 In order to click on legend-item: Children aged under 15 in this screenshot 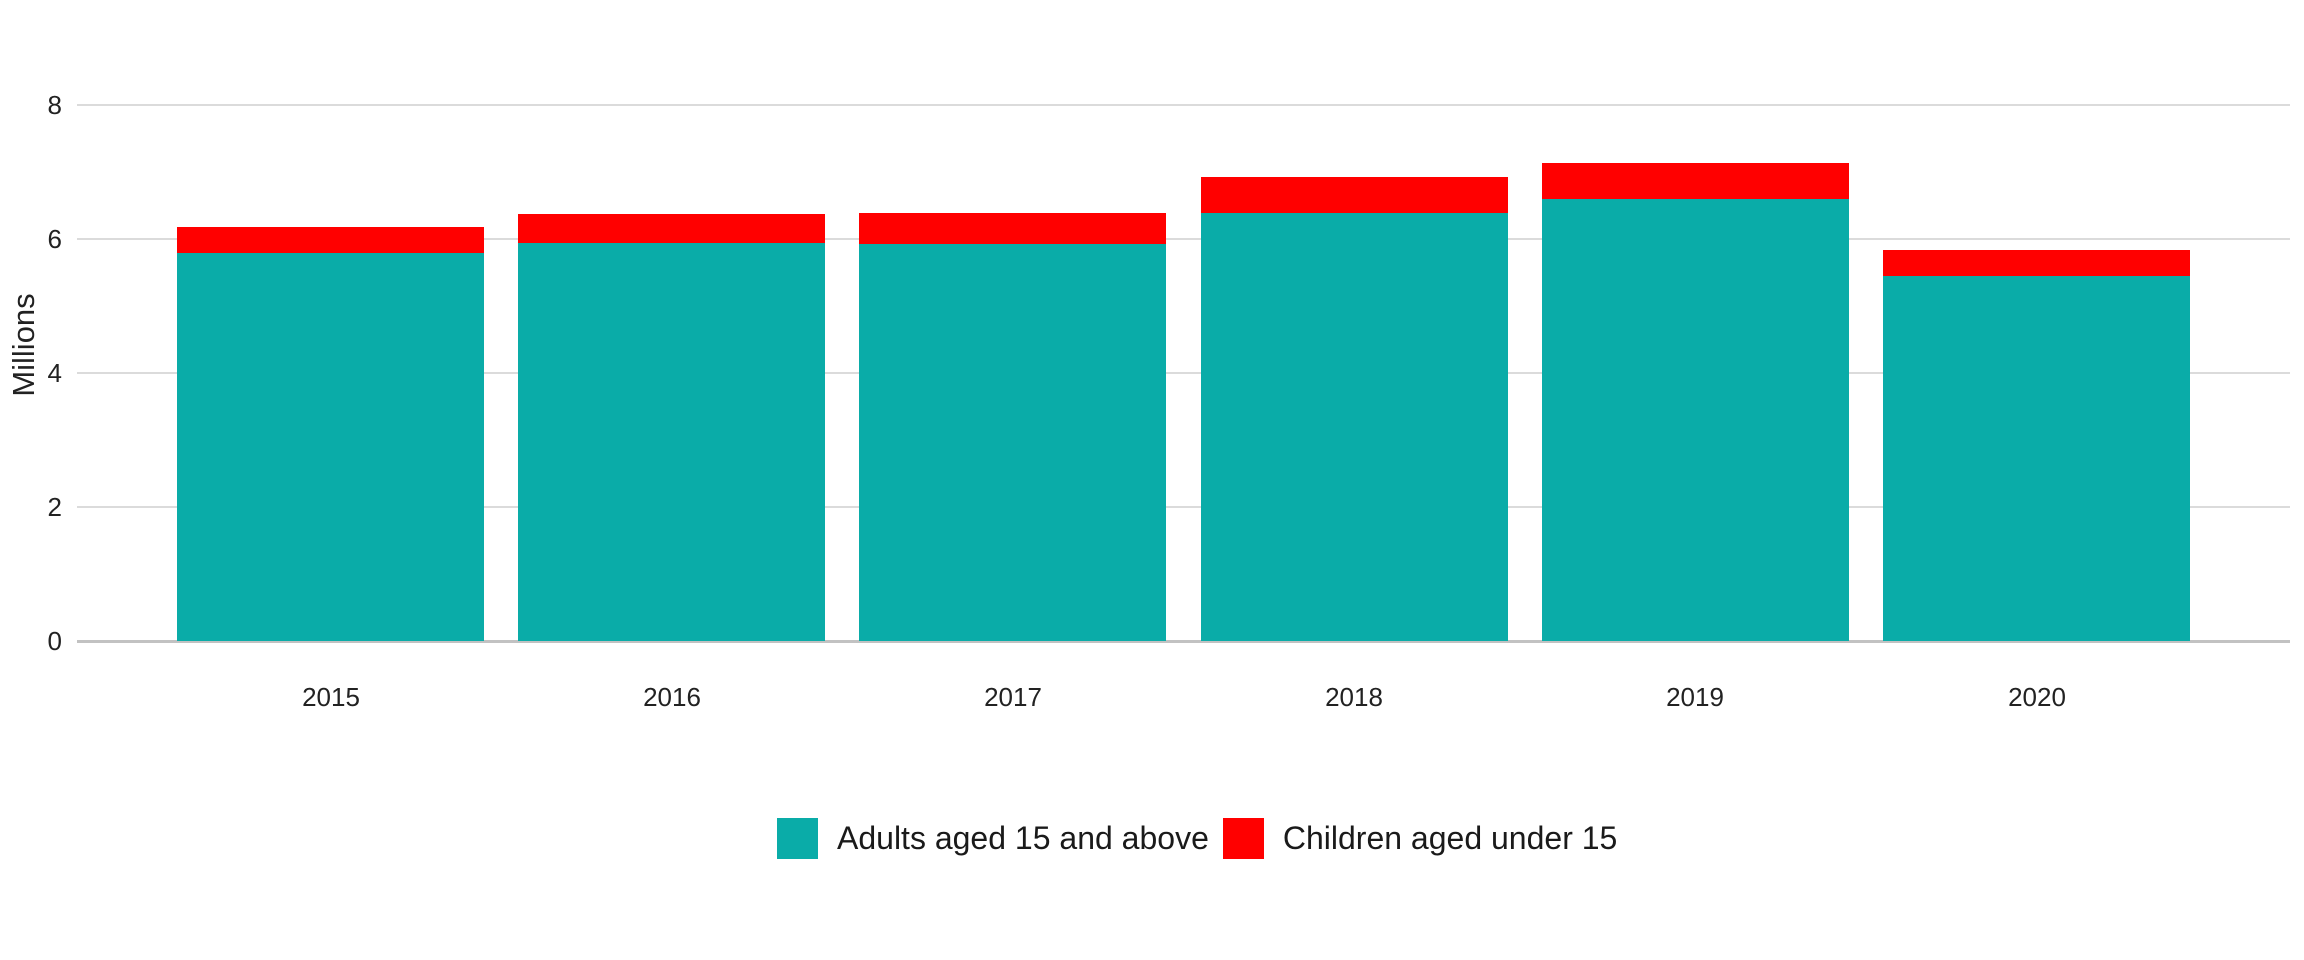, I will do `click(1420, 838)`.